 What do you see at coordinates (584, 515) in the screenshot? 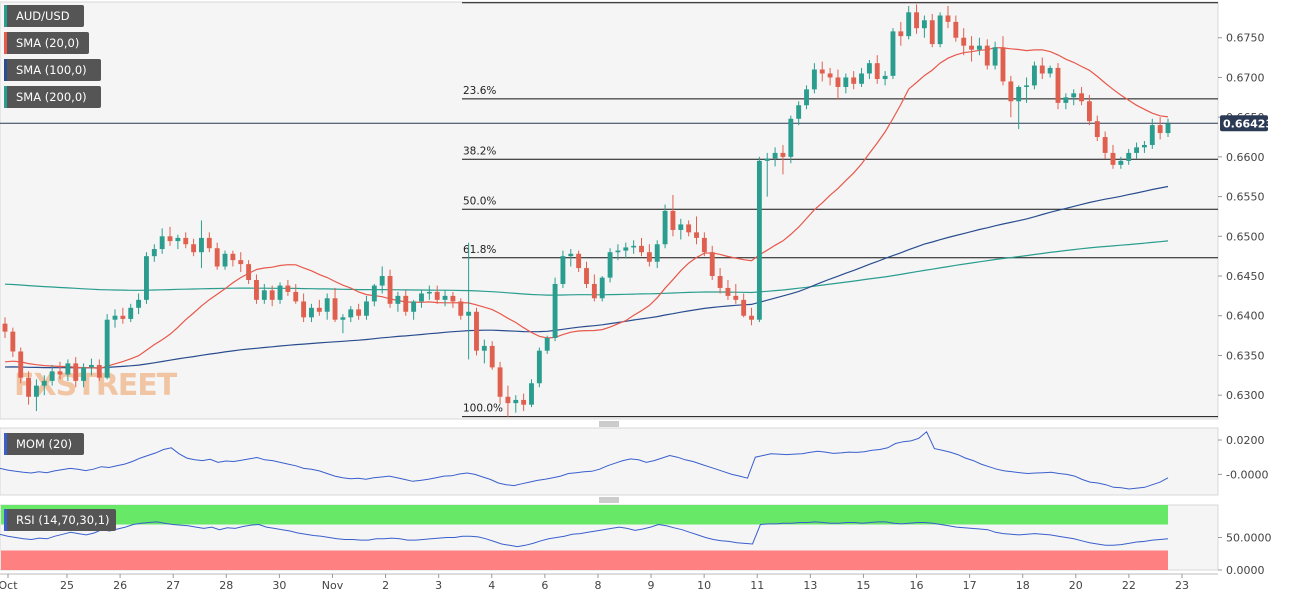
I see `rsi-overbought-band` at bounding box center [584, 515].